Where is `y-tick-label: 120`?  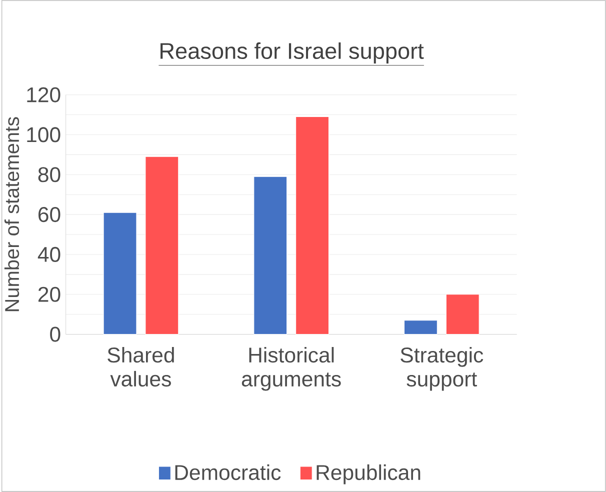 y-tick-label: 120 is located at coordinates (43, 94).